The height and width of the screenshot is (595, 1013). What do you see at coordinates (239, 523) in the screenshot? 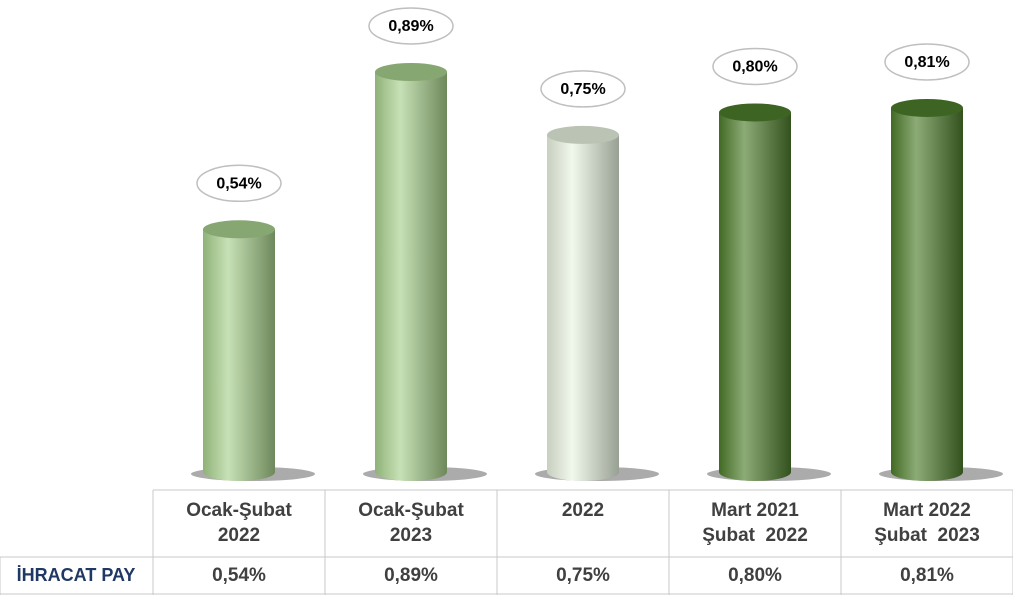
I see `category-label: Ocak-Şubat 2022` at bounding box center [239, 523].